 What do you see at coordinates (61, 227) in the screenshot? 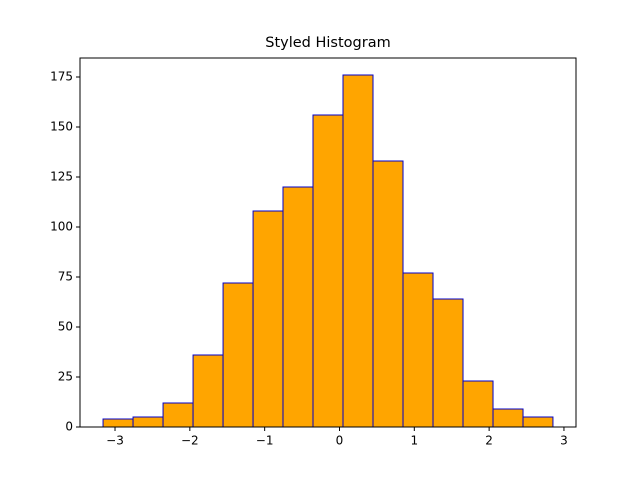
I see `y-tick-label: 100` at bounding box center [61, 227].